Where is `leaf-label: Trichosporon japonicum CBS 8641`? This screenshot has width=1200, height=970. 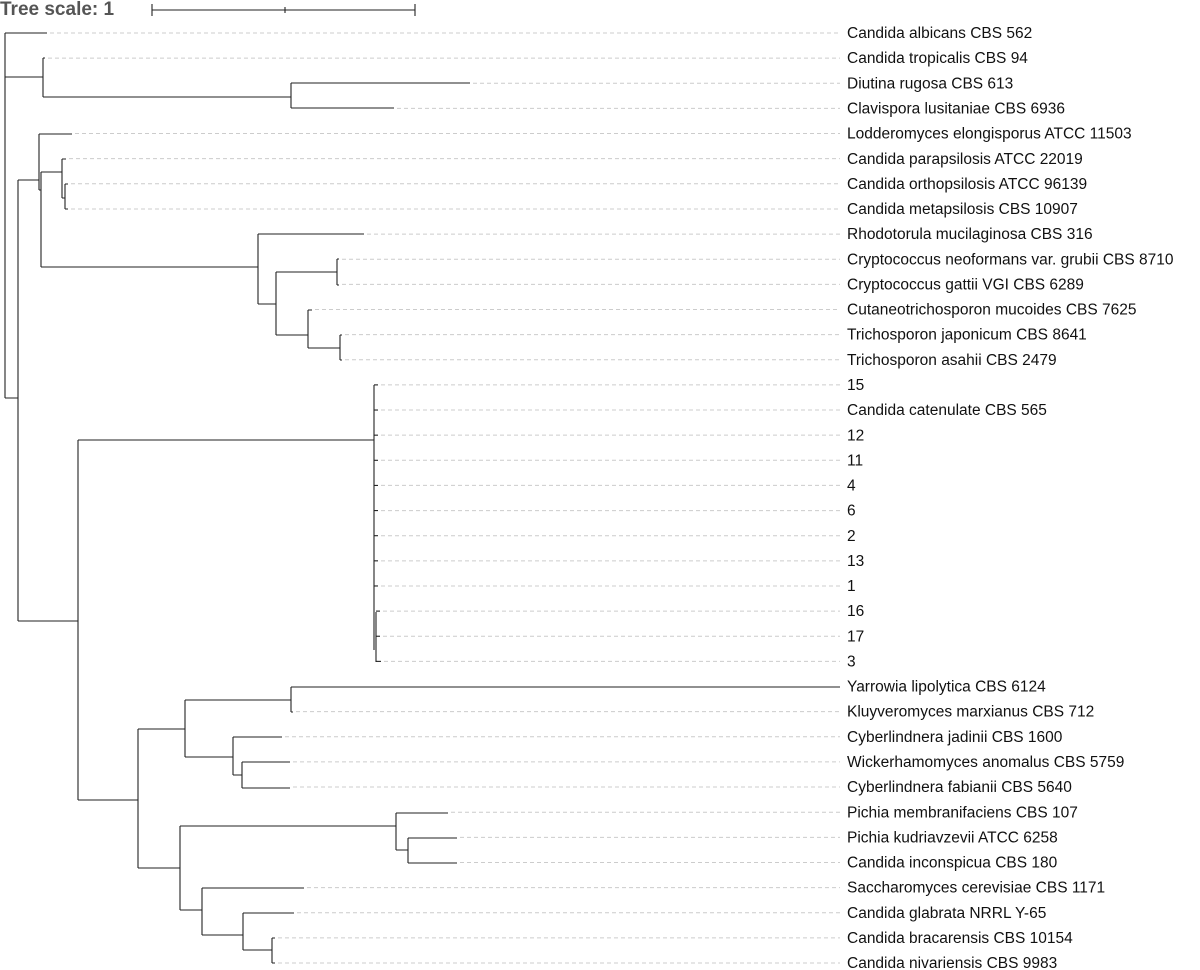
leaf-label: Trichosporon japonicum CBS 8641 is located at coordinates (967, 335).